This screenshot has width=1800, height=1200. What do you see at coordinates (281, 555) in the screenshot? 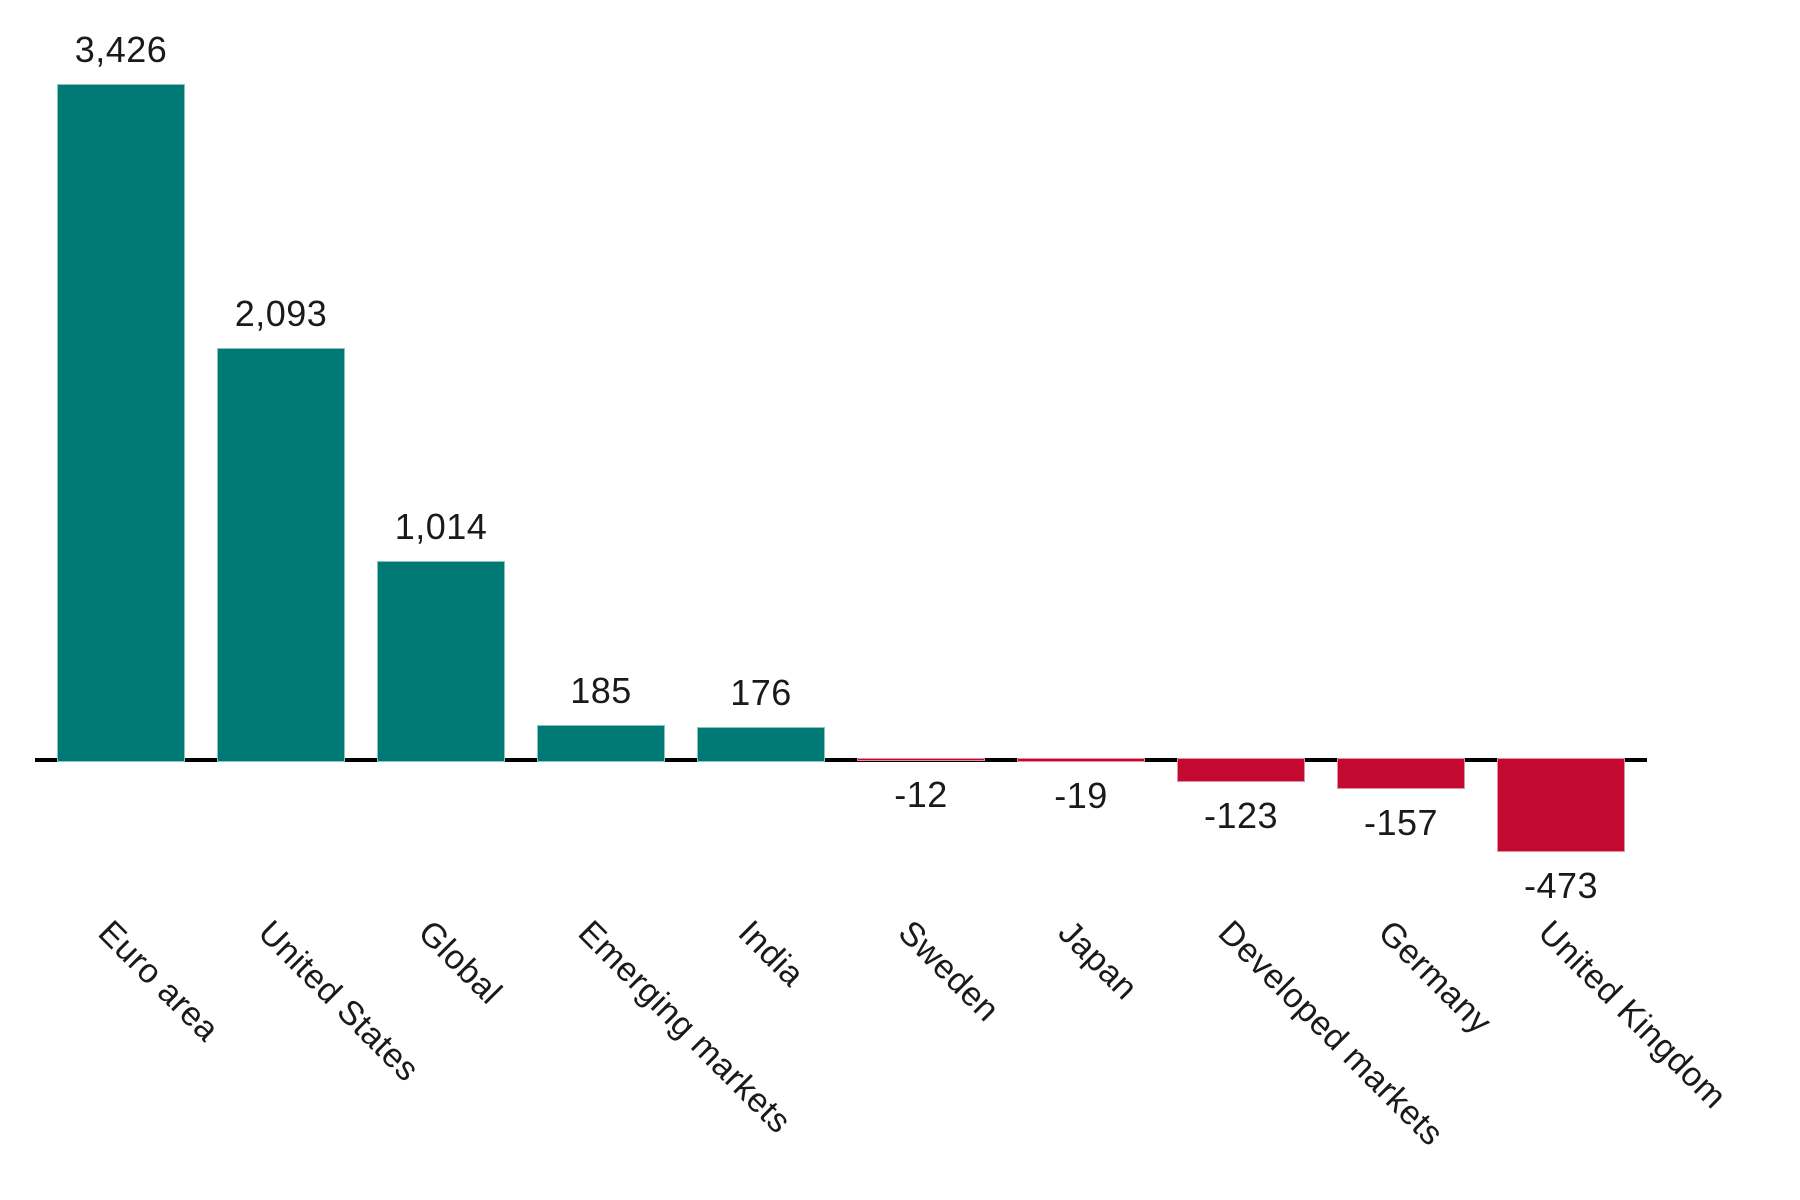
I see `bar-united-states` at bounding box center [281, 555].